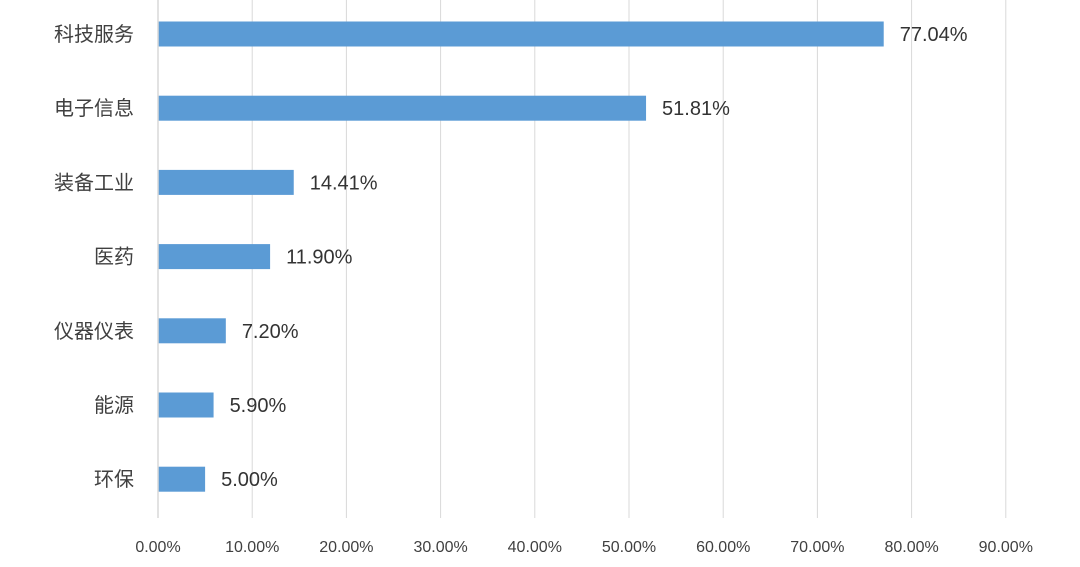  I want to click on data-label: 14.41%, so click(344, 183).